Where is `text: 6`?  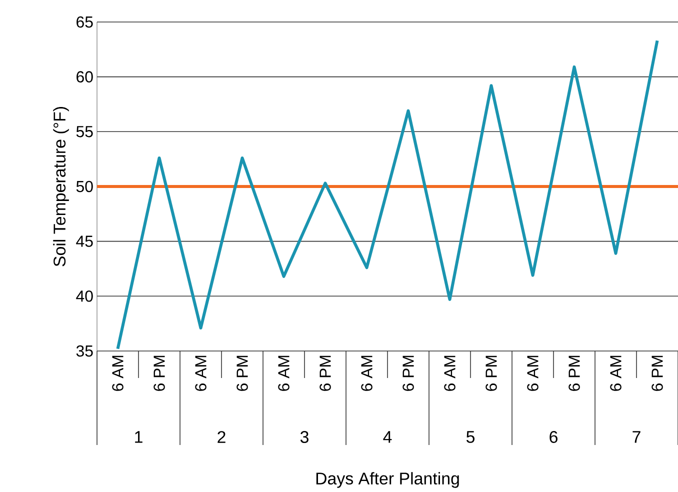 text: 6 is located at coordinates (554, 436).